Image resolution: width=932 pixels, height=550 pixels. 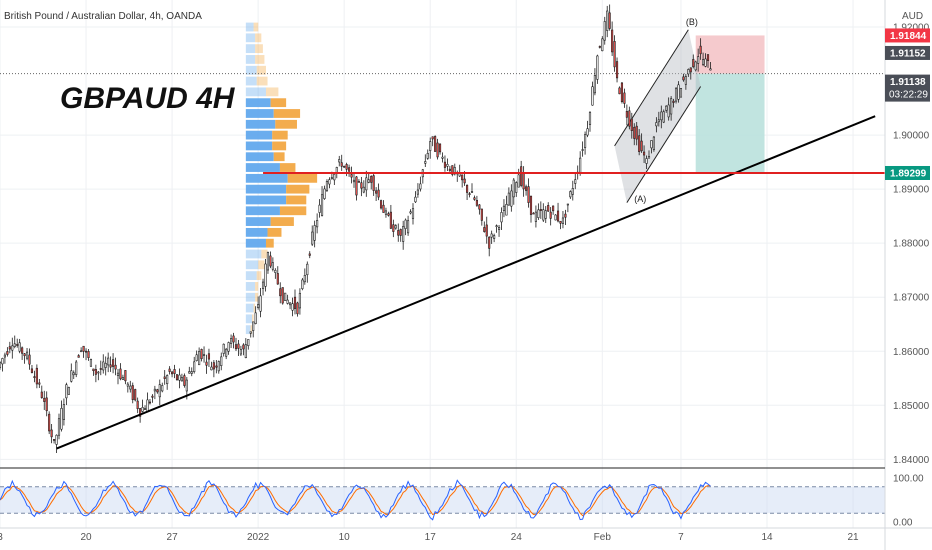 I want to click on x-tick-label: Feb, so click(x=603, y=537).